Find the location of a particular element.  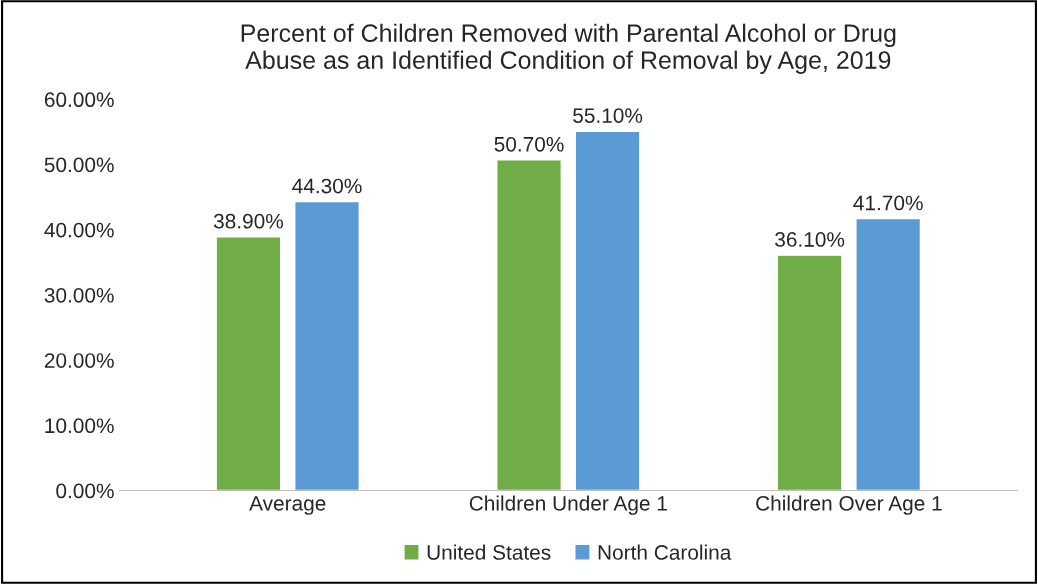

y-tick-label: 30.00% is located at coordinates (79, 295).